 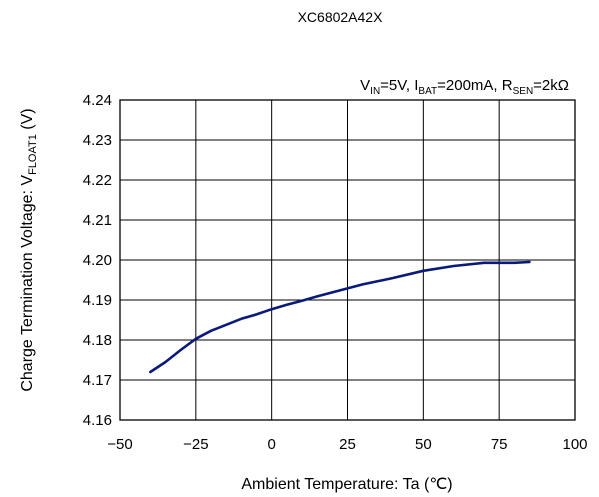 I want to click on x-tick-labels: −50 −25 0 25 50 75 100, so click(x=347, y=444).